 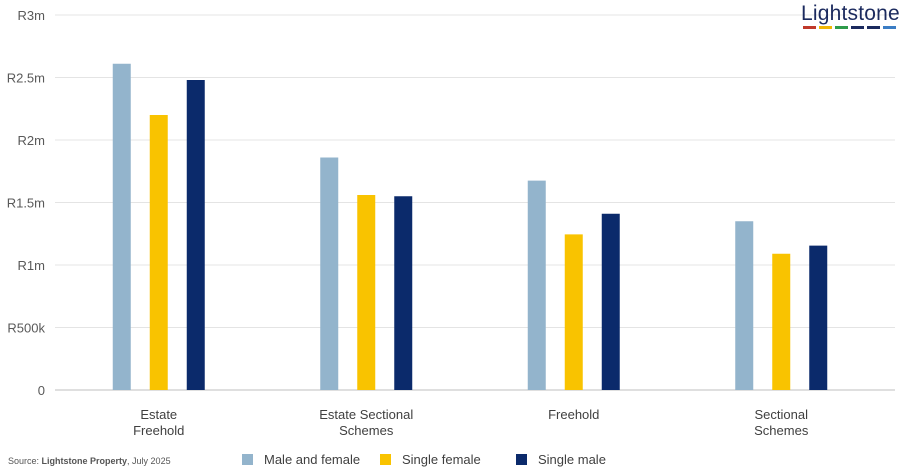 I want to click on y-tick-label: R2m, so click(x=31, y=140).